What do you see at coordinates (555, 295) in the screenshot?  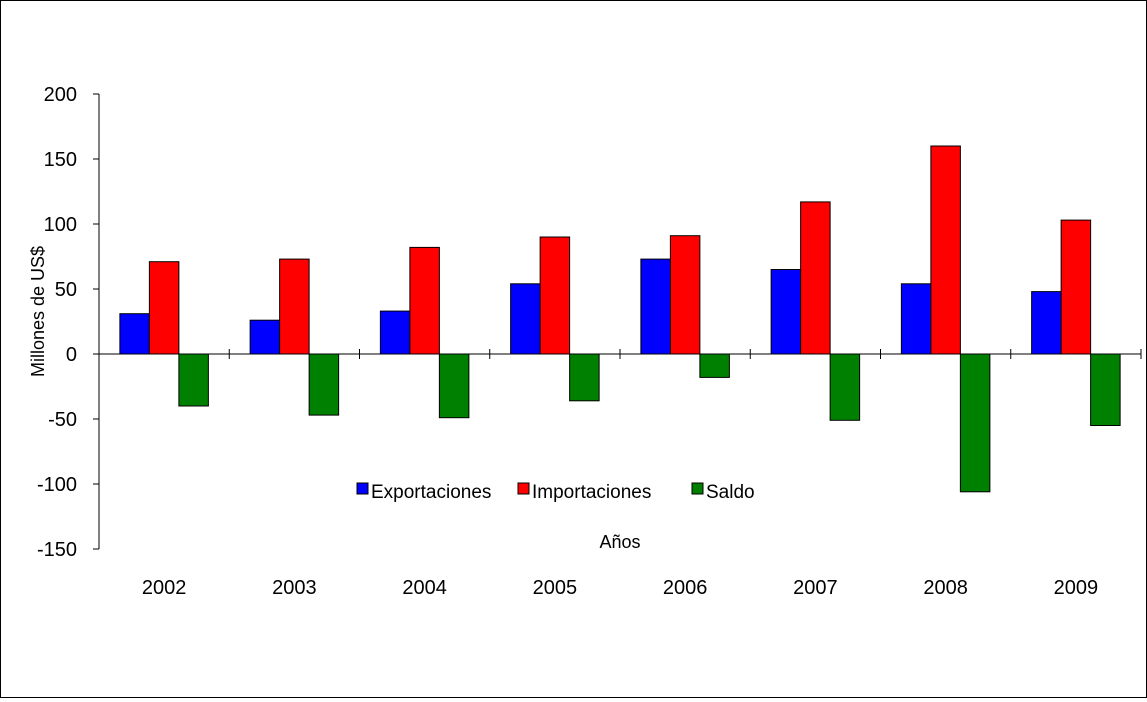 I see `bar-importaciones-2005` at bounding box center [555, 295].